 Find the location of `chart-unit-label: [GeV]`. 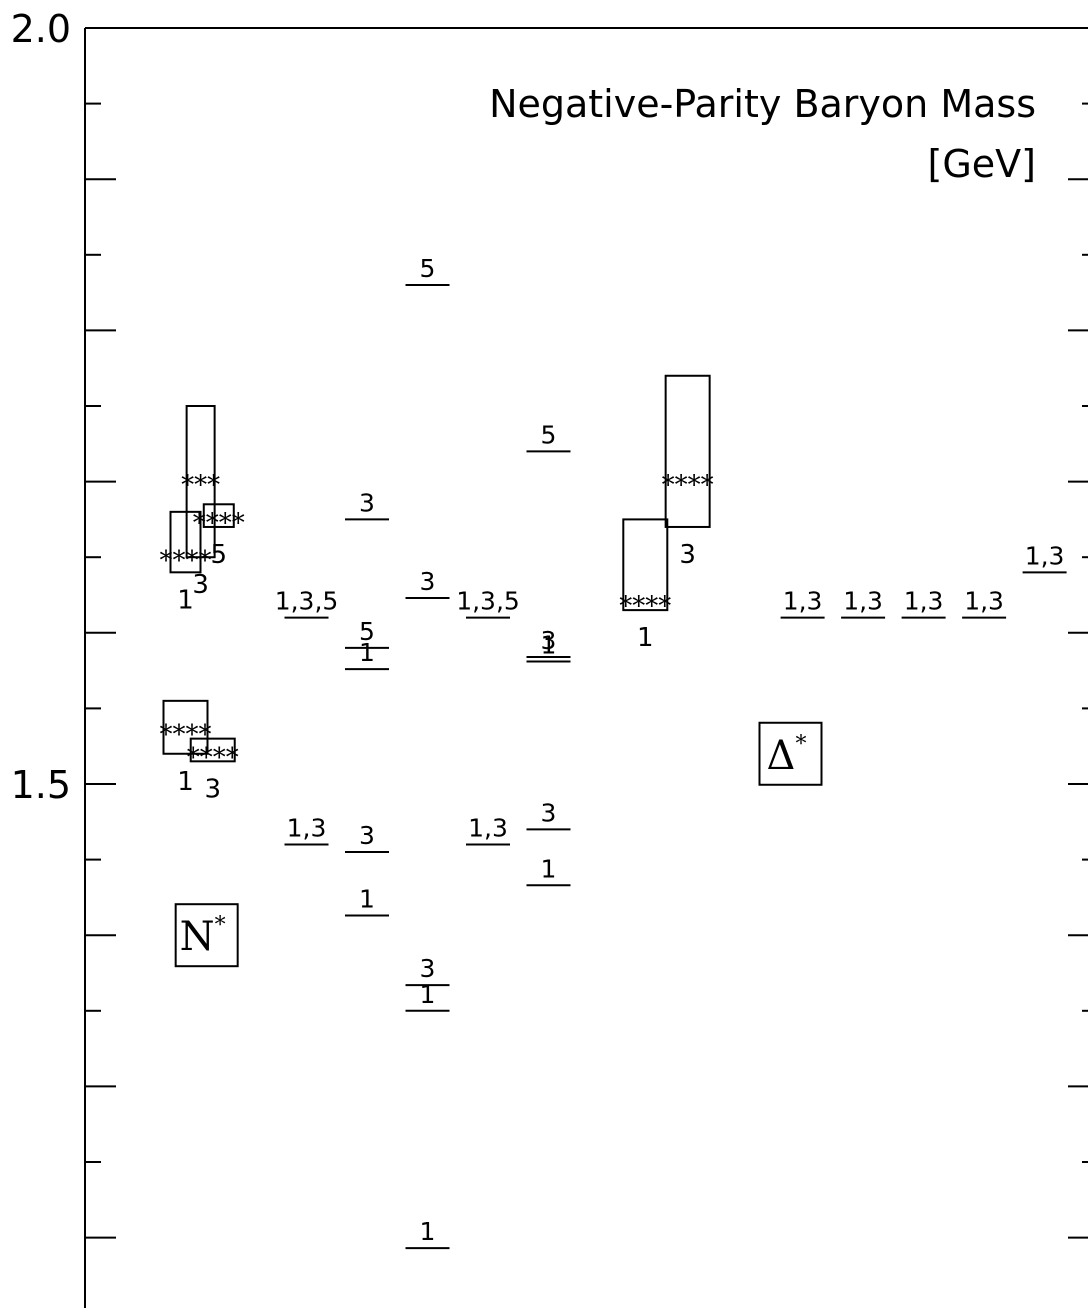

chart-unit-label: [GeV] is located at coordinates (982, 164).